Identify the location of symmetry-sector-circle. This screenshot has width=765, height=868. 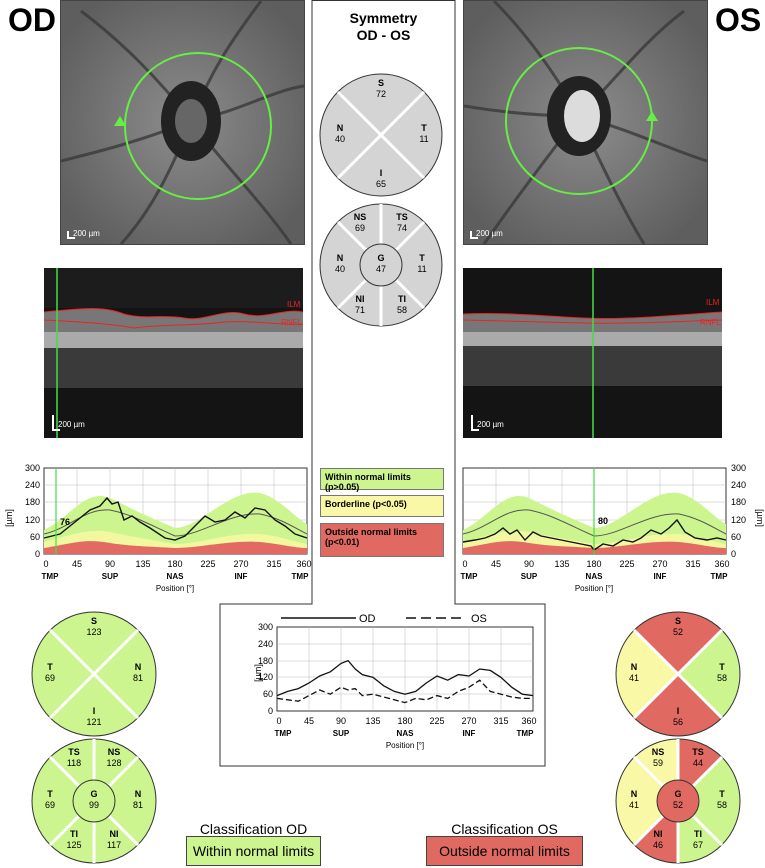
(381, 265).